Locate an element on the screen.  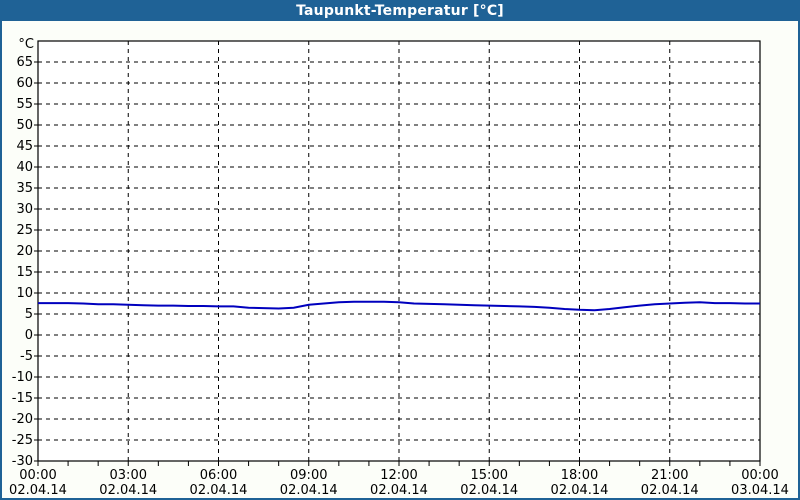
x-tick-time-label: 03:00 is located at coordinates (128, 475).